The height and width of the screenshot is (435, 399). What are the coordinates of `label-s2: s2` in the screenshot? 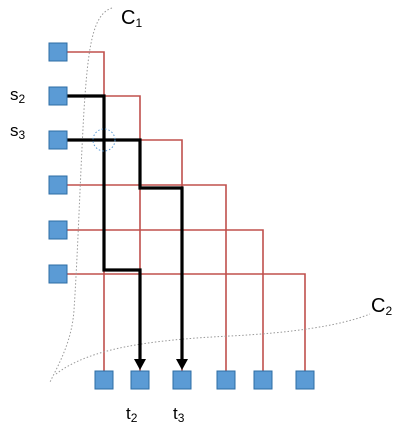 It's located at (18, 95).